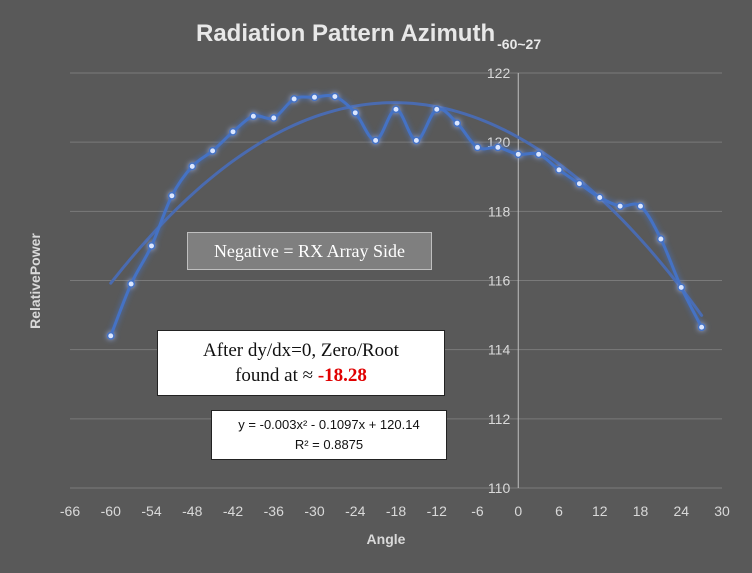  Describe the element at coordinates (368, 36) in the screenshot. I see `chart-title: Radiation Pattern Azimuth -60~27` at that location.